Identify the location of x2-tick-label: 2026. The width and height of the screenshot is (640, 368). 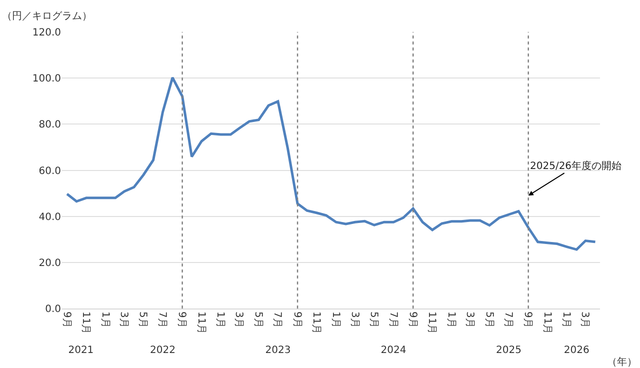
(577, 350).